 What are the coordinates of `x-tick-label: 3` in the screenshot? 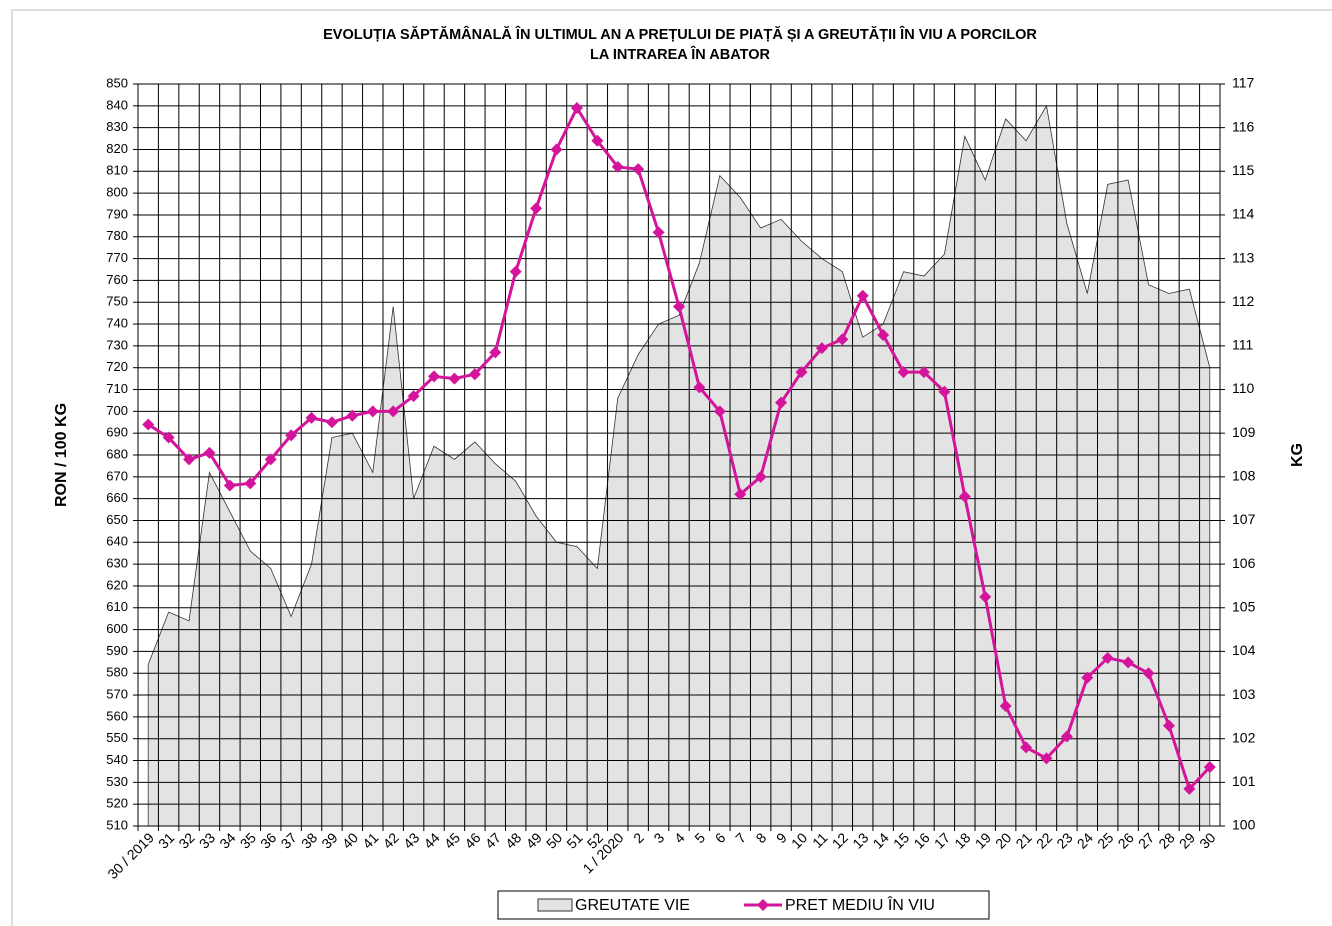 It's located at (658, 837).